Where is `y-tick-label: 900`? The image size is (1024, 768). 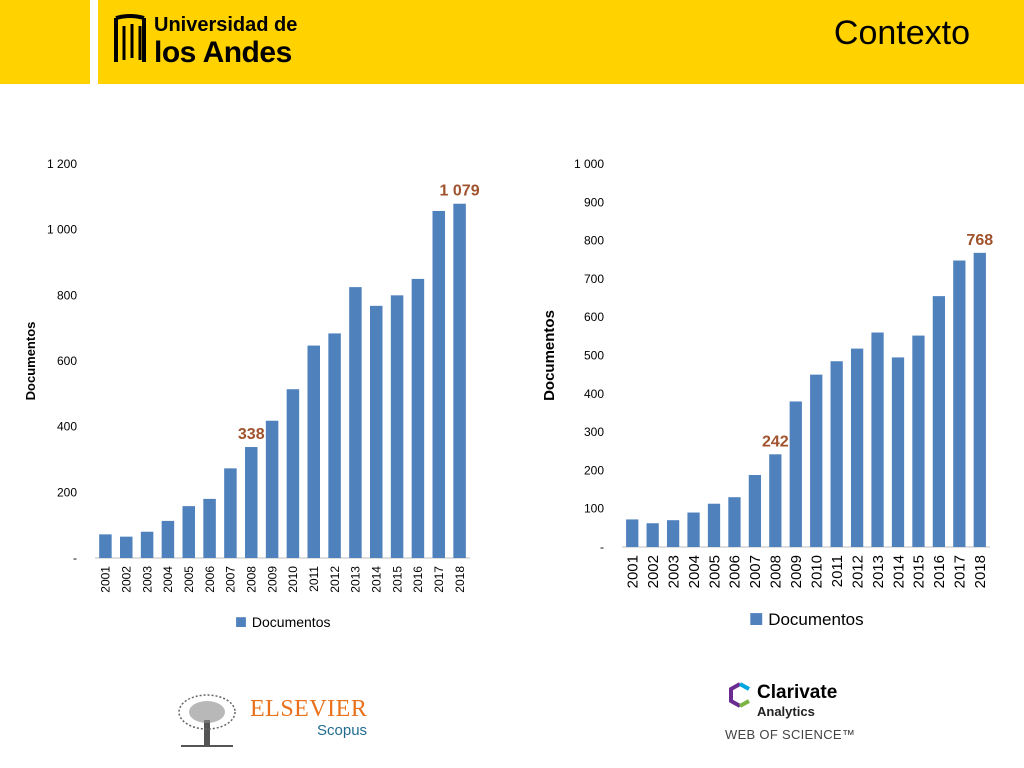 y-tick-label: 900 is located at coordinates (594, 202).